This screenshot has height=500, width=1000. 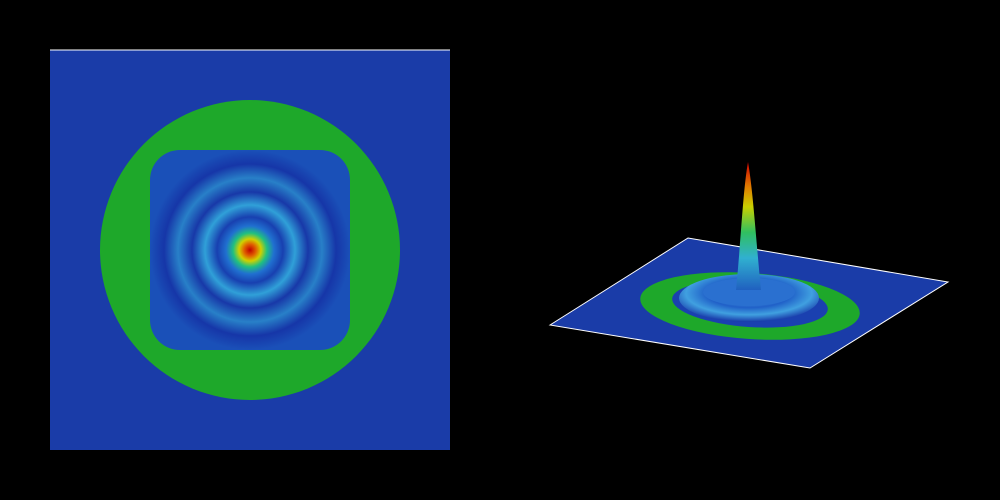 I want to click on inner-ripples, so click(x=250, y=250).